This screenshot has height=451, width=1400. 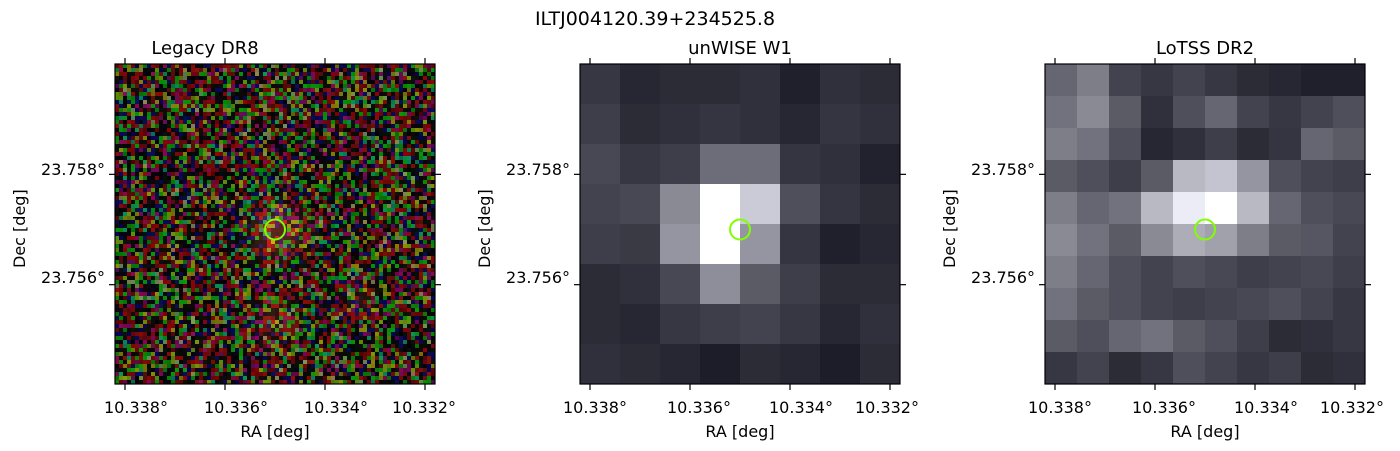 What do you see at coordinates (1205, 48) in the screenshot?
I see `panel-title: LoTSS DR2` at bounding box center [1205, 48].